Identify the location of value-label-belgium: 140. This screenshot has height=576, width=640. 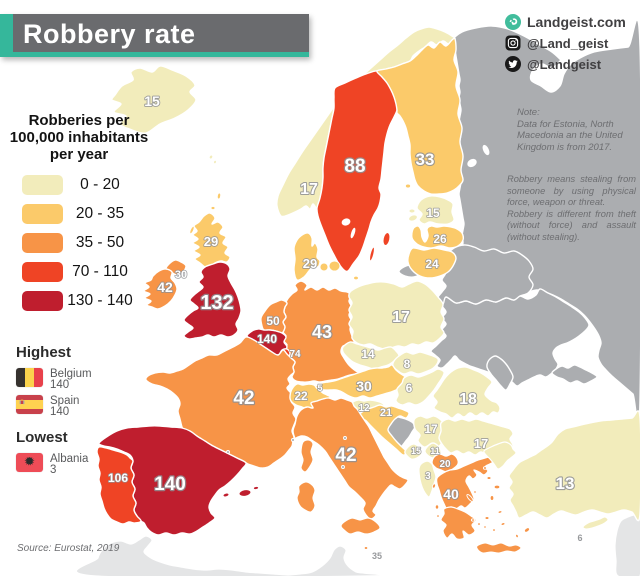
(267, 339).